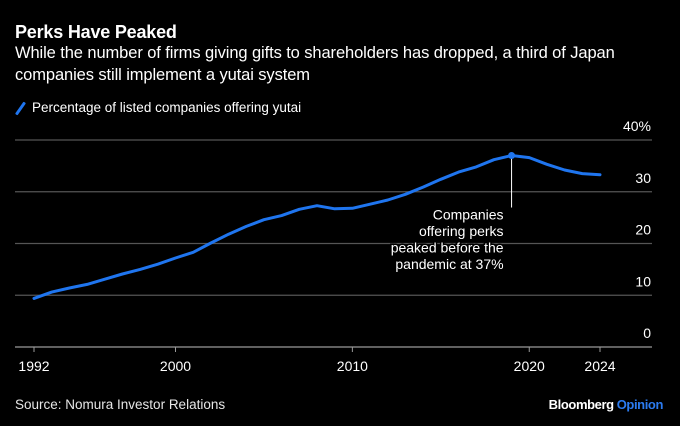  I want to click on brand-logo: Bloomberg Opinion, so click(606, 404).